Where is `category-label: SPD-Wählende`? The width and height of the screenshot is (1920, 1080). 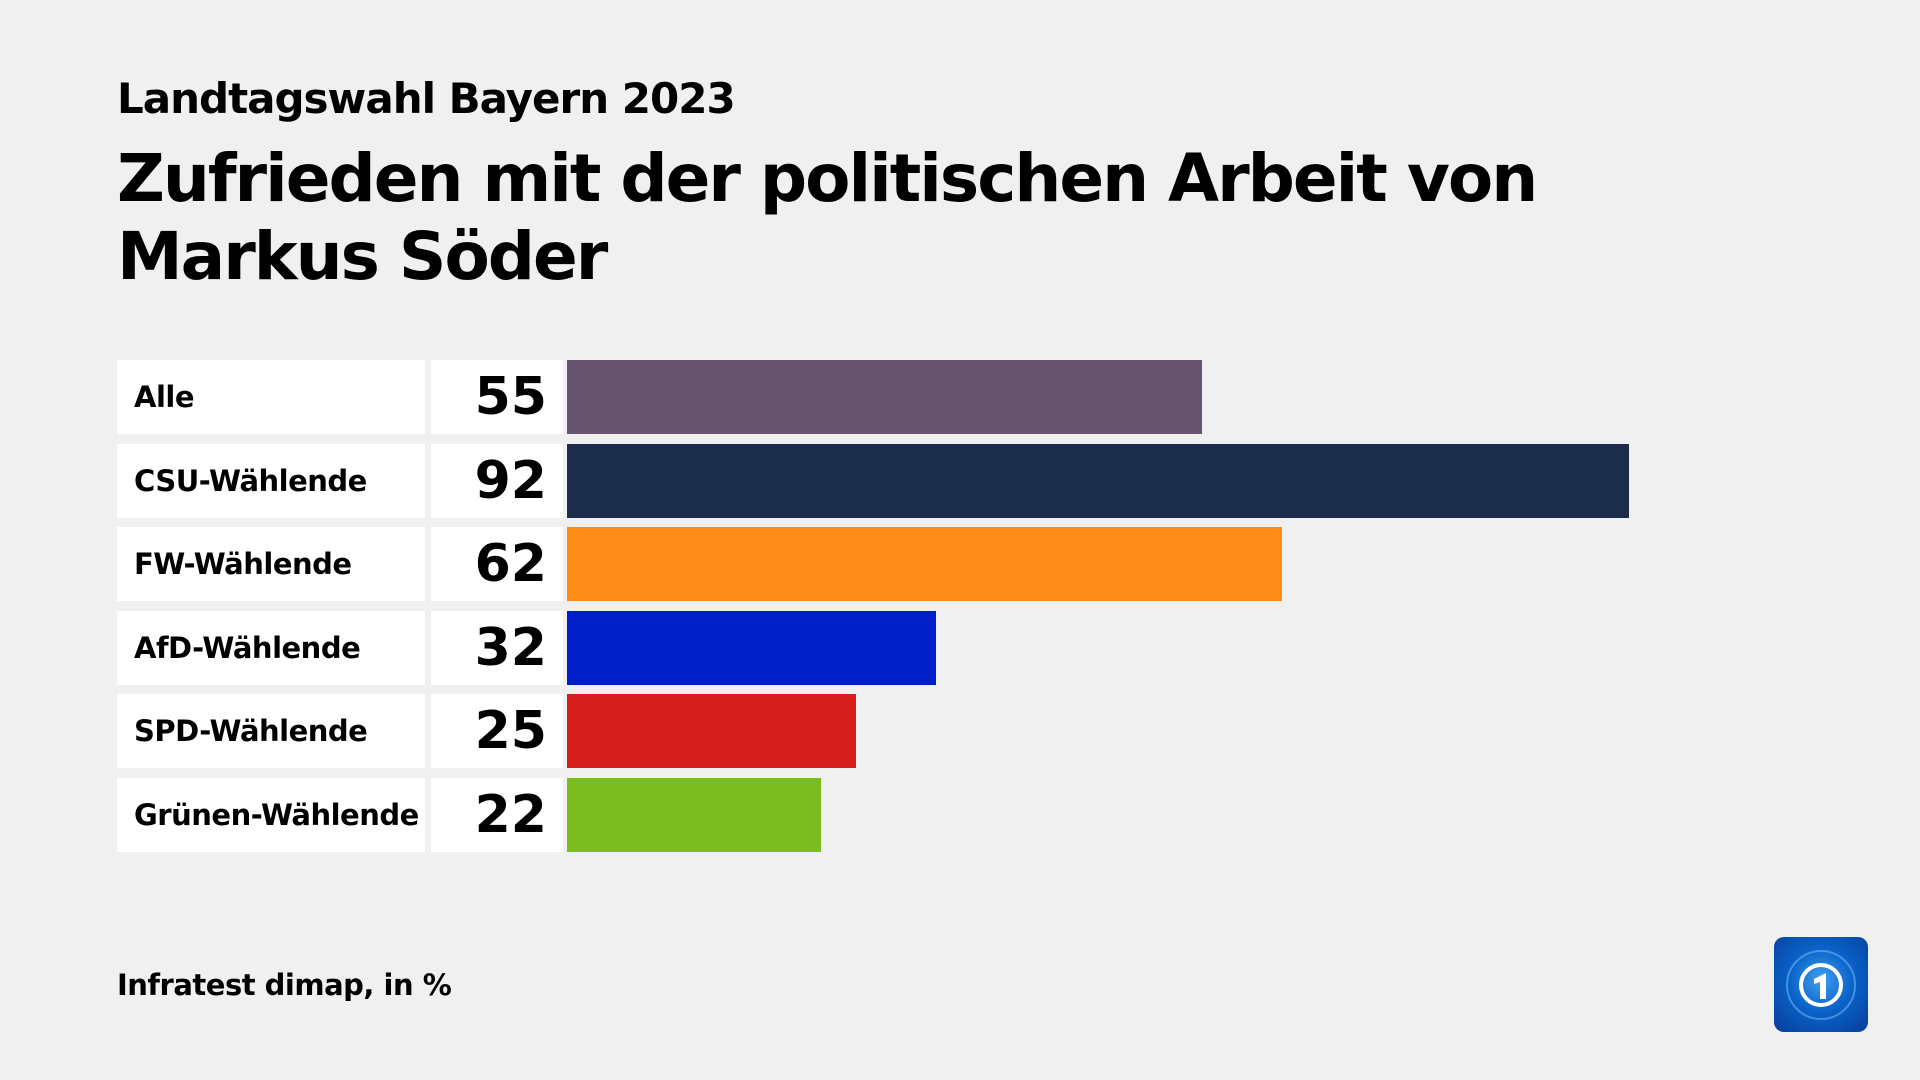 category-label: SPD-Wählende is located at coordinates (271, 731).